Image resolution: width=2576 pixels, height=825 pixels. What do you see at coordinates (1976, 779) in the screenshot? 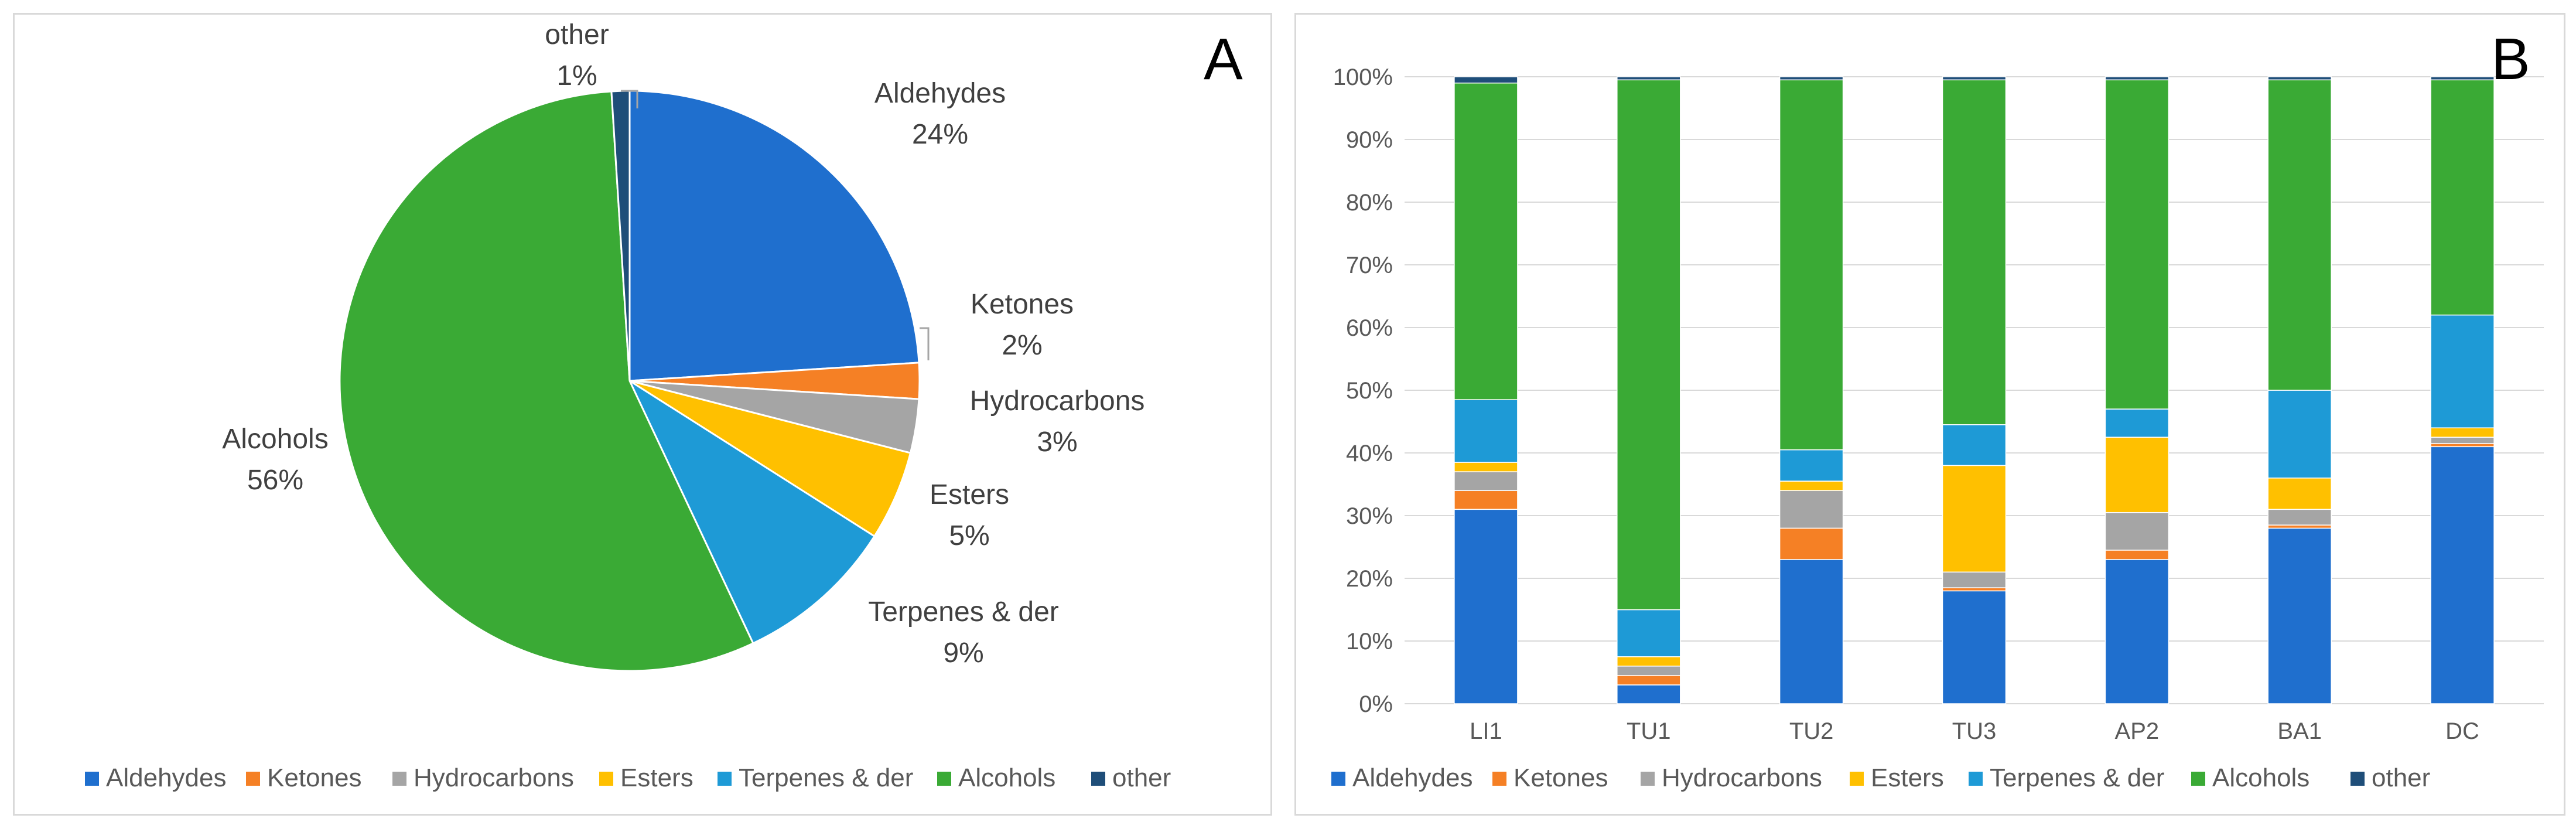
I see `bar-legend-swatch-terpenes-and-der` at bounding box center [1976, 779].